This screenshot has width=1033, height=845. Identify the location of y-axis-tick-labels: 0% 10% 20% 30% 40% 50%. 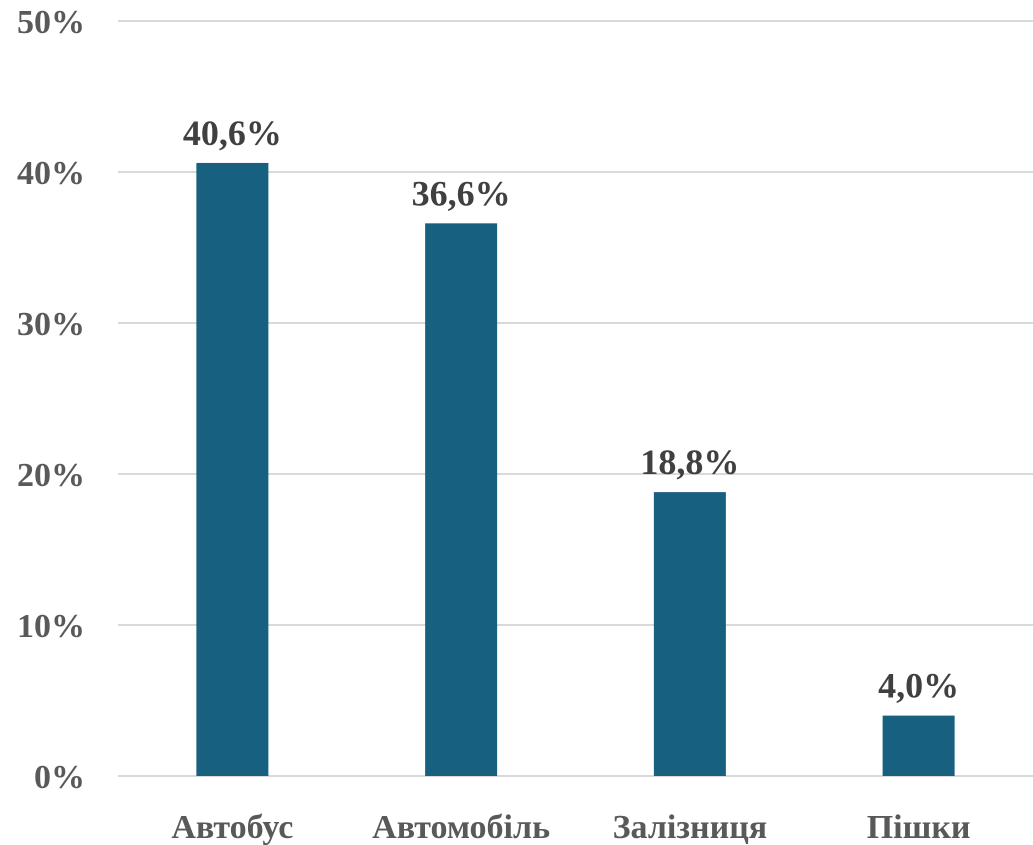
(51, 400).